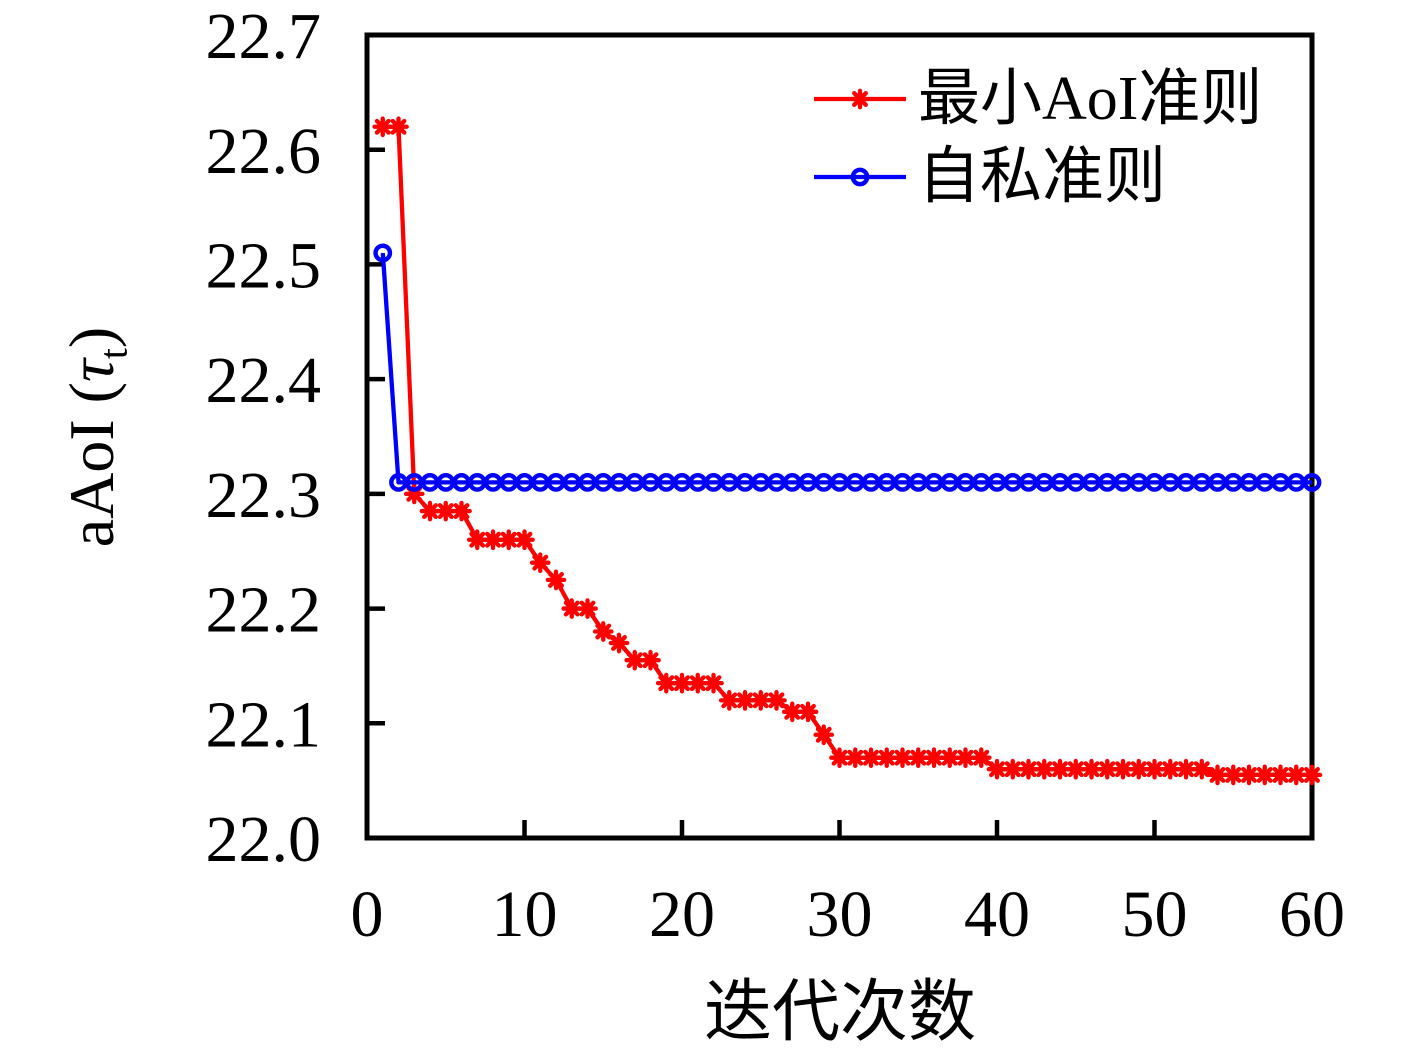  Describe the element at coordinates (264, 266) in the screenshot. I see `y-tick-label: 22.5` at that location.